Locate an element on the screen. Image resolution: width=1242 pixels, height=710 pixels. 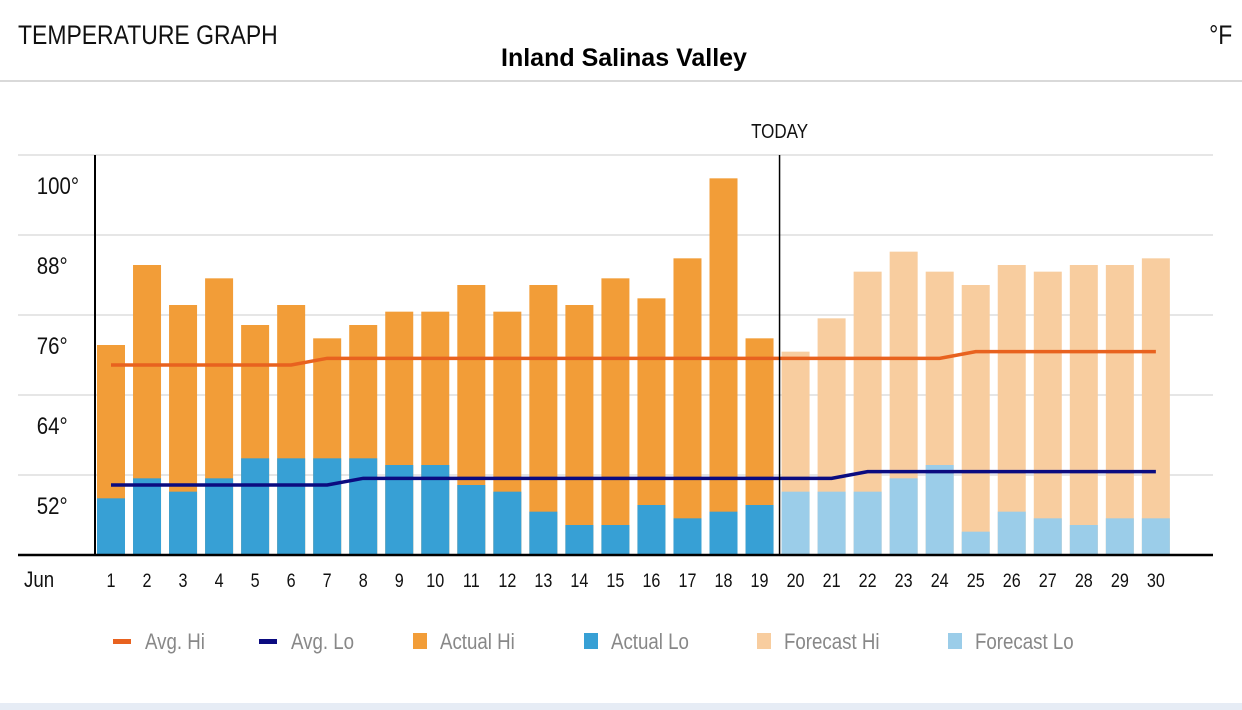
legend-swatch-actual-lo is located at coordinates (591, 641).